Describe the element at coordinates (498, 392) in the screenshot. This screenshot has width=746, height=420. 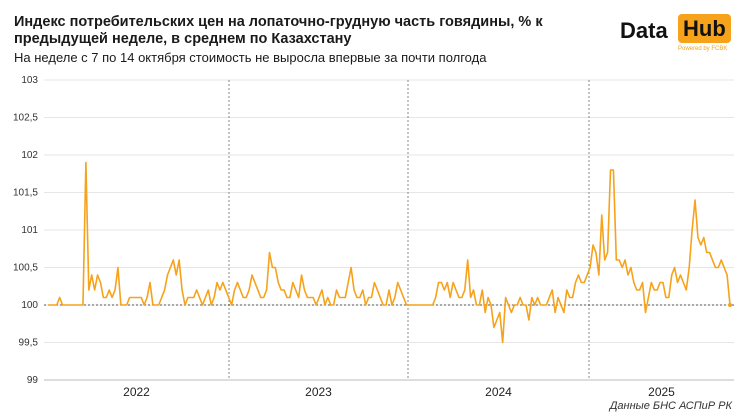
I see `x-year-label: 2024` at that location.